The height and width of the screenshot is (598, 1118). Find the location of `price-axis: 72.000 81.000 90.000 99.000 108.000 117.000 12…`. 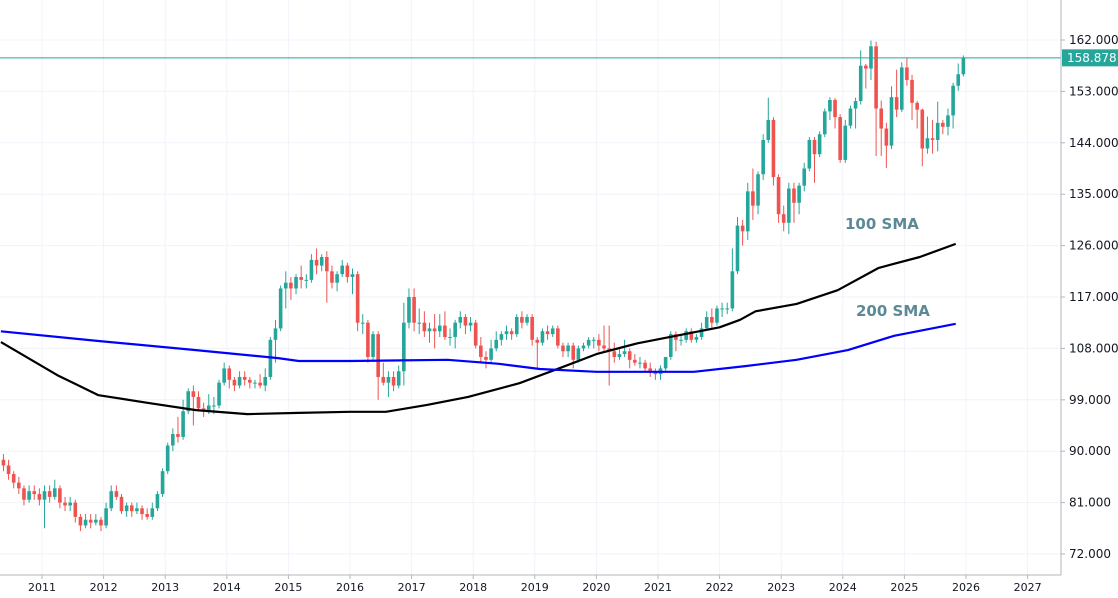

price-axis: 72.000 81.000 90.000 99.000 108.000 117.000 12… is located at coordinates (1089, 297).